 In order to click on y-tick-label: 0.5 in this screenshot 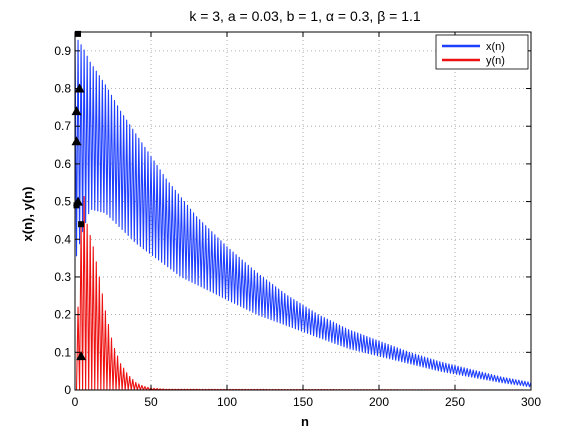, I will do `click(62, 202)`.